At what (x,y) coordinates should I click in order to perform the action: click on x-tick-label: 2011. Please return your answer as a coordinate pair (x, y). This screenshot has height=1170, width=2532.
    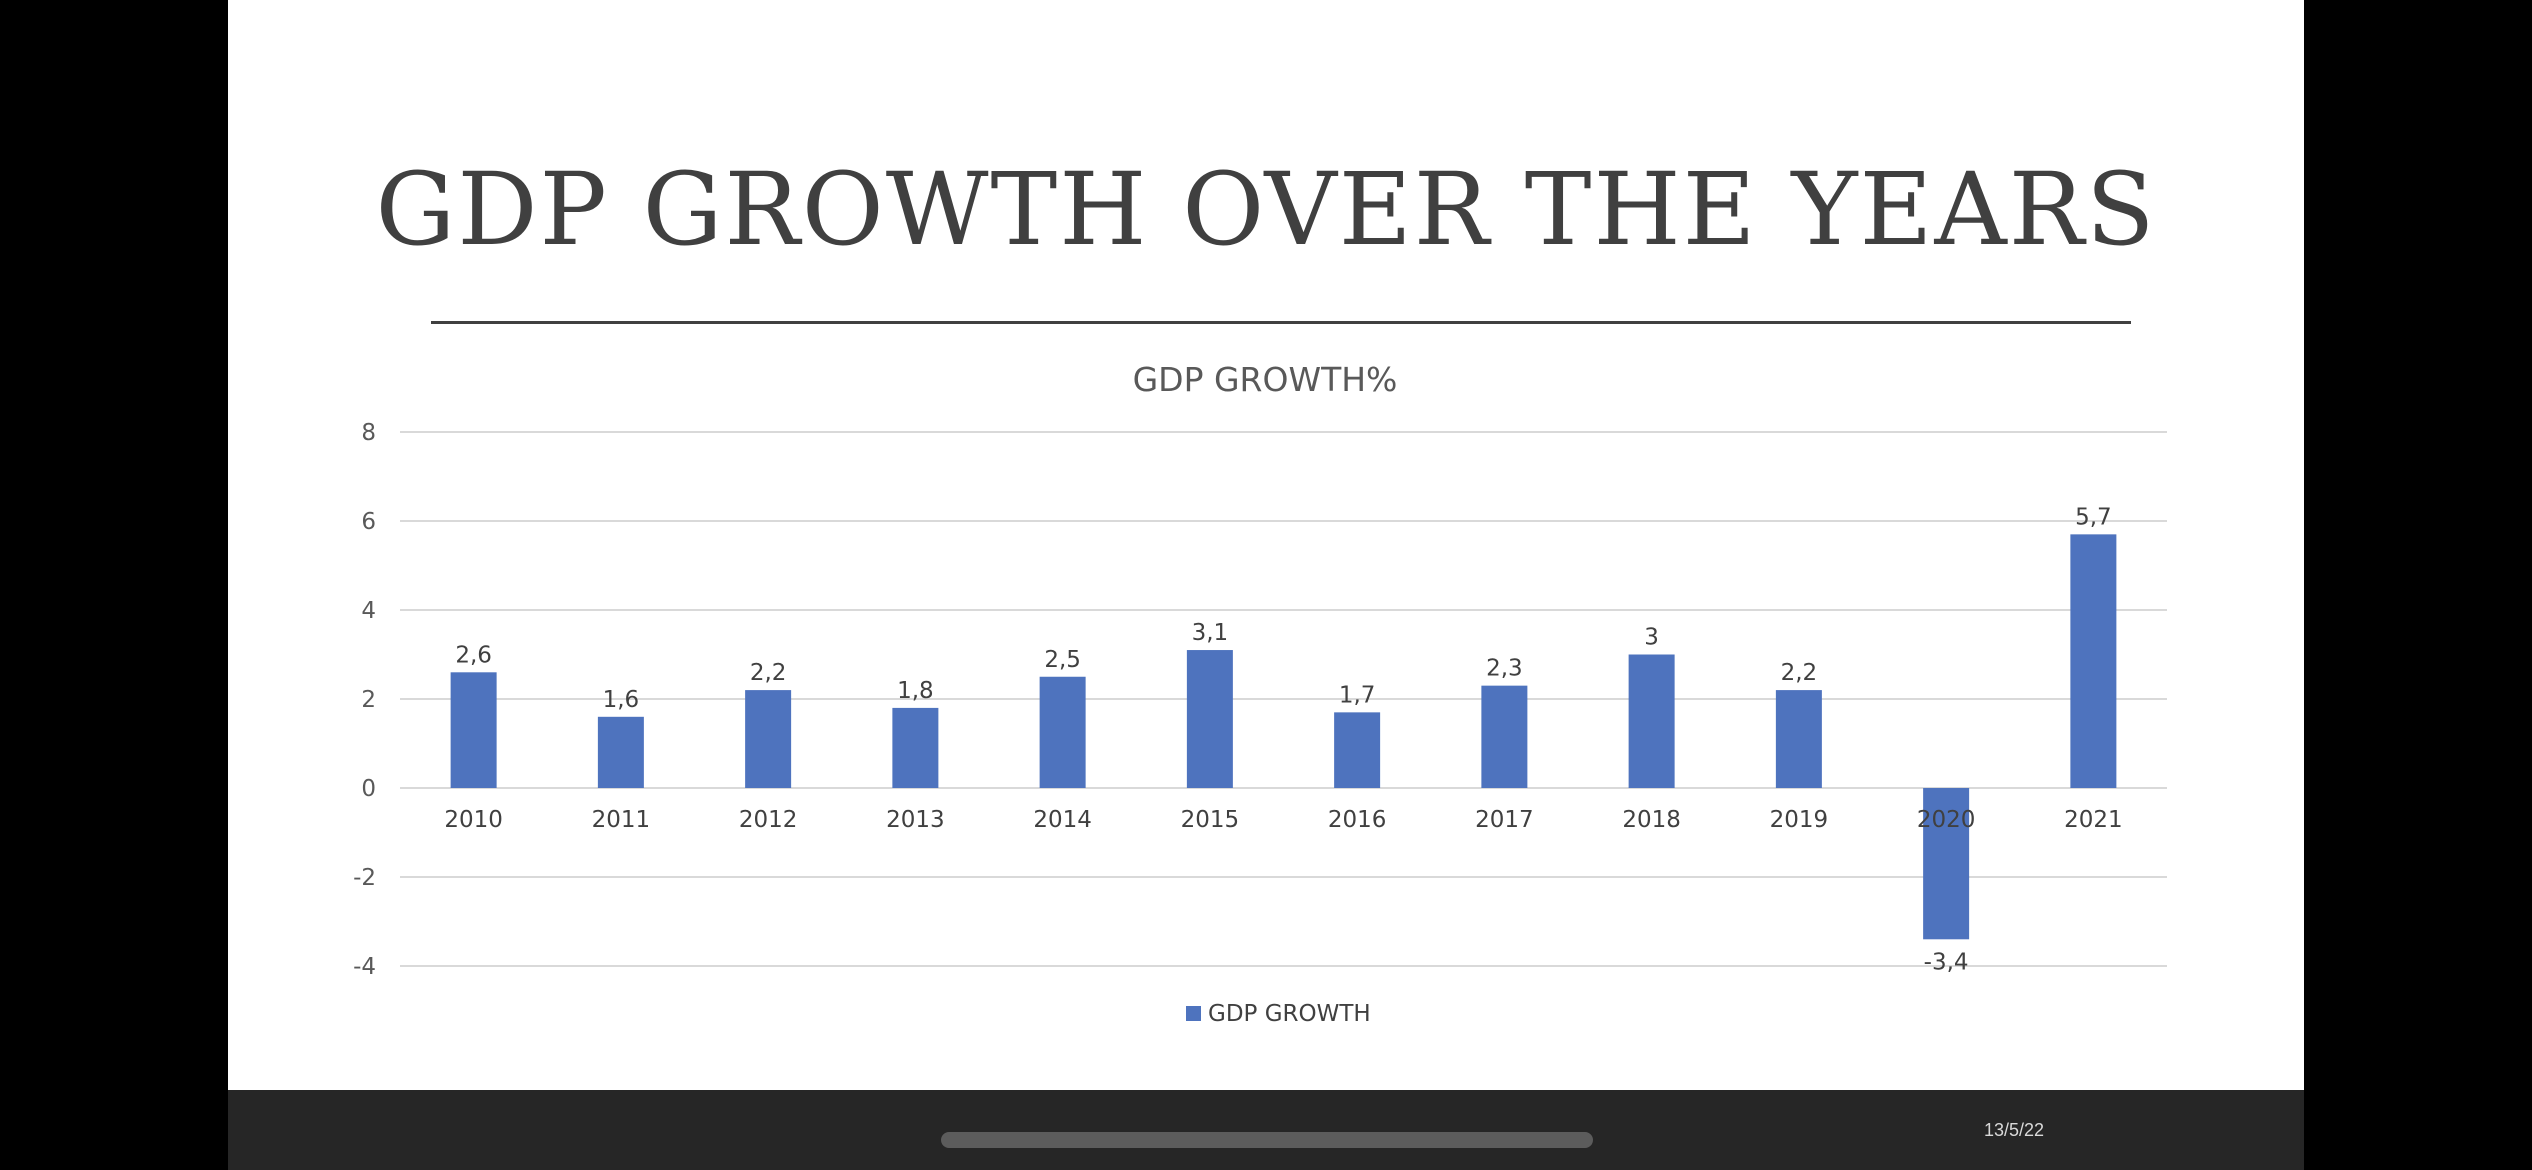
    Looking at the image, I should click on (621, 820).